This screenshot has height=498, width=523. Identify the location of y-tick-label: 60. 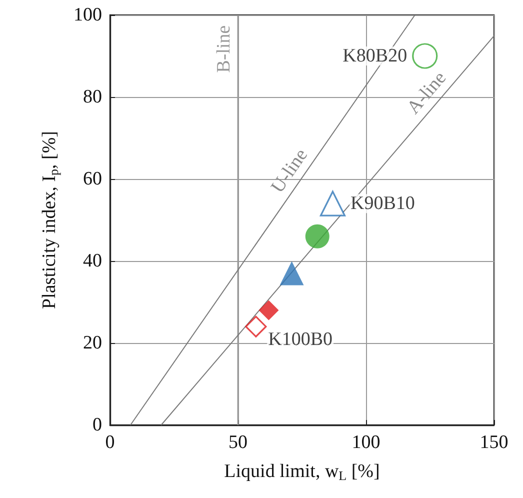
(92, 179).